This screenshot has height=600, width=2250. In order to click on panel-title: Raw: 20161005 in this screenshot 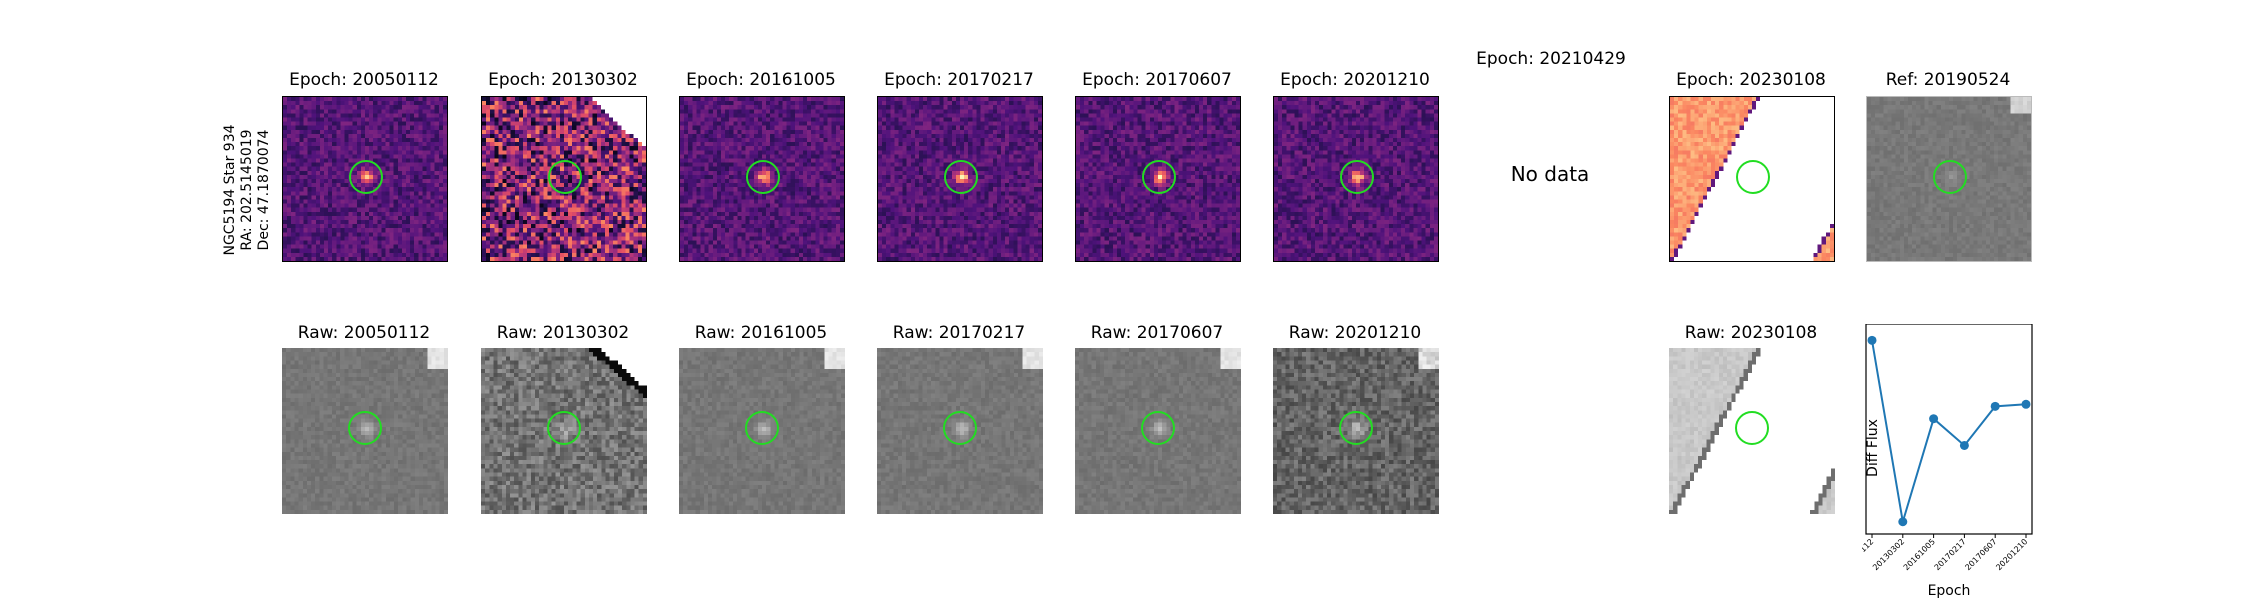, I will do `click(761, 333)`.